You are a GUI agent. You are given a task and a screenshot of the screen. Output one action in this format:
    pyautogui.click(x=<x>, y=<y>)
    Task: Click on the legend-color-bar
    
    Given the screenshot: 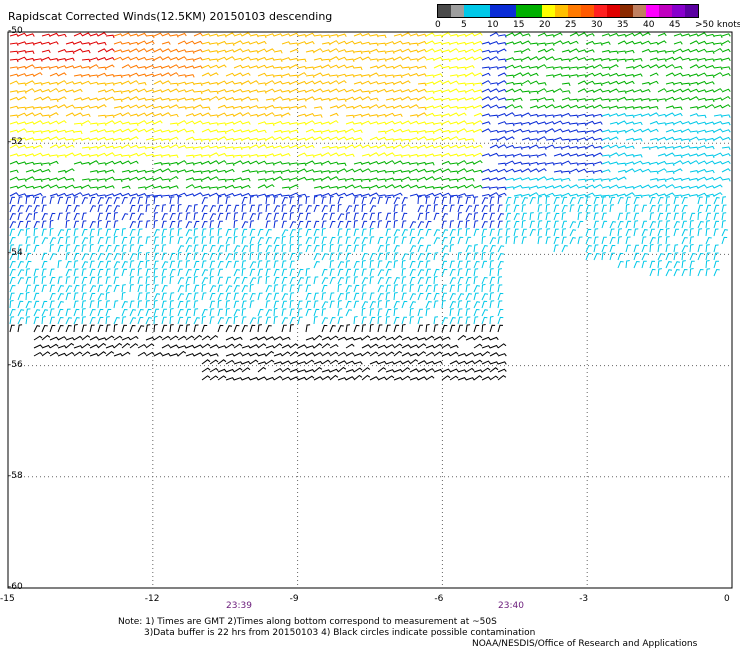 What is the action you would take?
    pyautogui.click(x=568, y=11)
    